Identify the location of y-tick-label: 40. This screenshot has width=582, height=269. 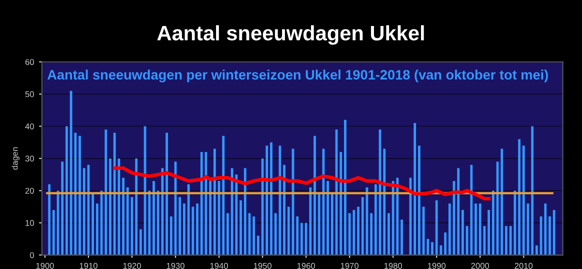
(29, 126).